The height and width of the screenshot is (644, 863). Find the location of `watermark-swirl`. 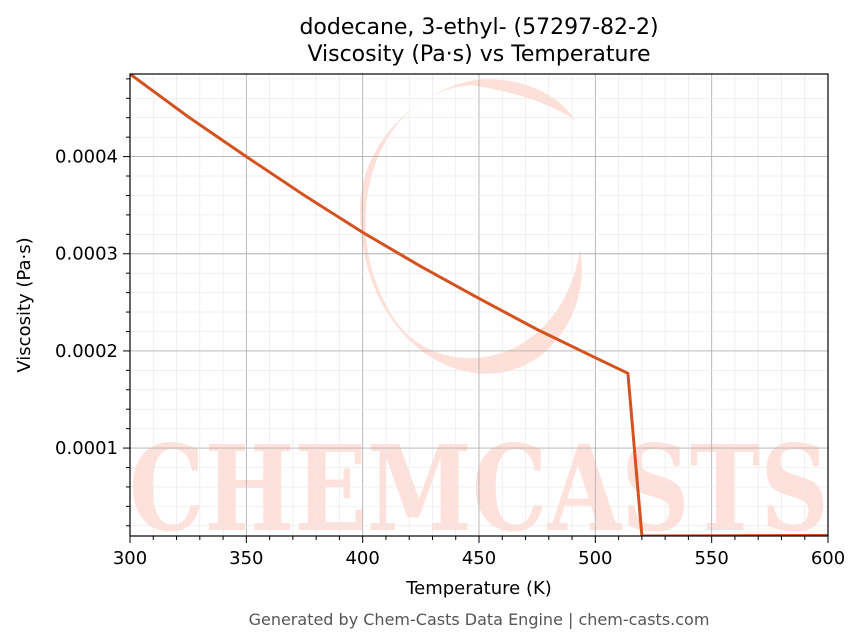

watermark-swirl is located at coordinates (471, 226).